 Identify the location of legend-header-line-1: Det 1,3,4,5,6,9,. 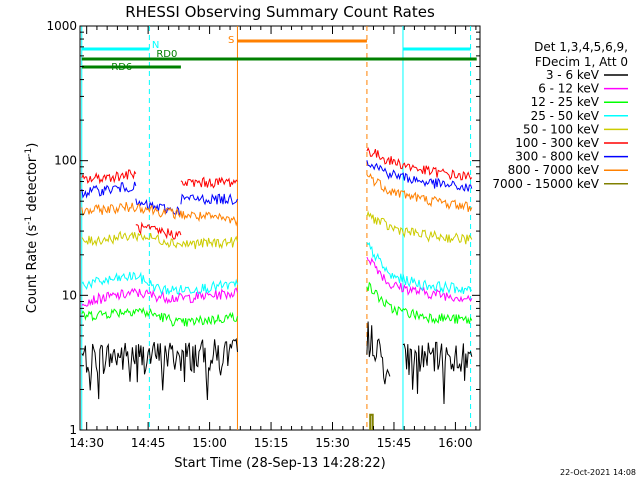
(581, 47).